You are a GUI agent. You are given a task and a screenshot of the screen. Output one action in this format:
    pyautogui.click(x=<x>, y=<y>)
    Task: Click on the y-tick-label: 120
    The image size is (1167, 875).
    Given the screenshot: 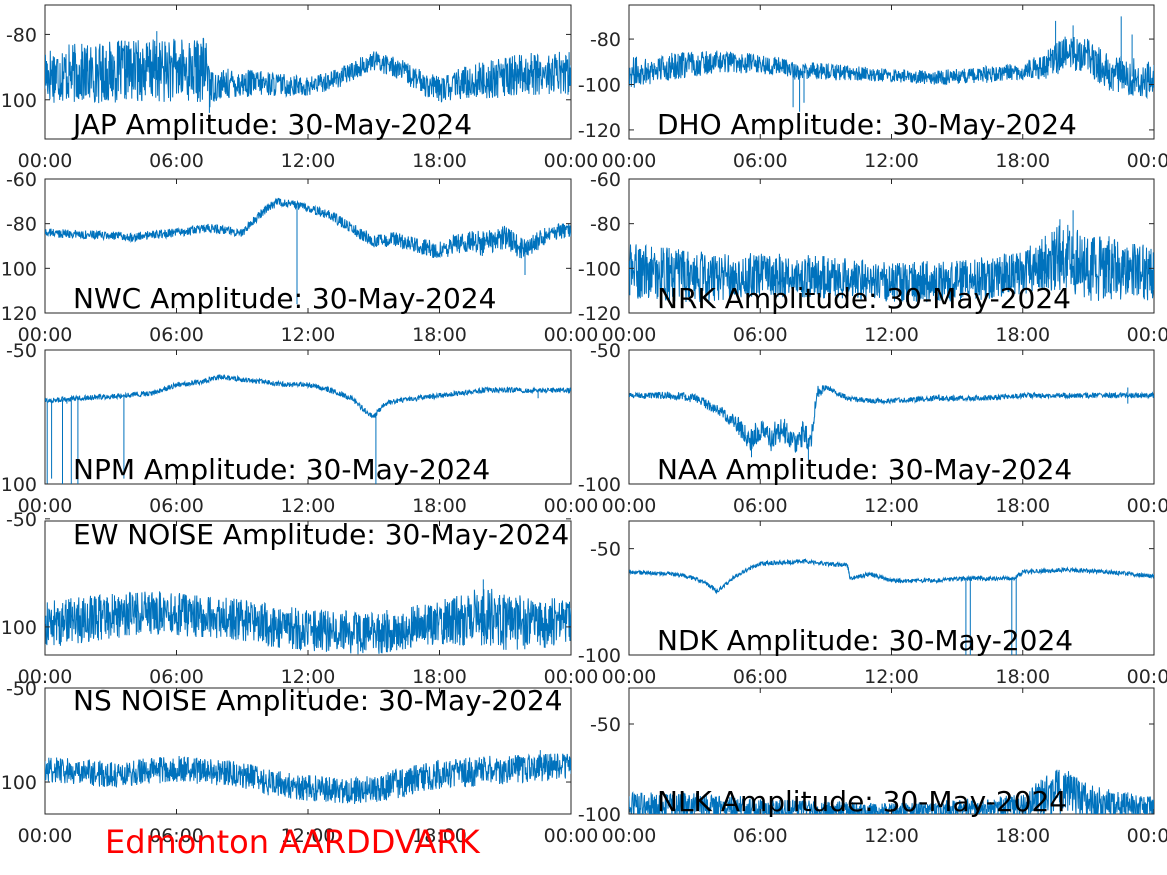 What is the action you would take?
    pyautogui.click(x=19, y=314)
    